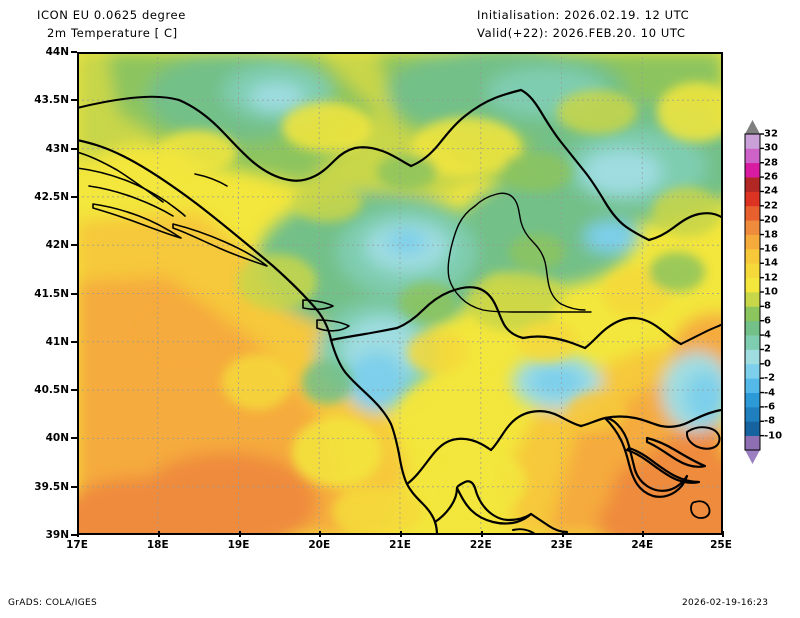 The image size is (800, 618). Describe the element at coordinates (111, 15) in the screenshot. I see `model-title: ICON EU 0.0625 degree` at that location.